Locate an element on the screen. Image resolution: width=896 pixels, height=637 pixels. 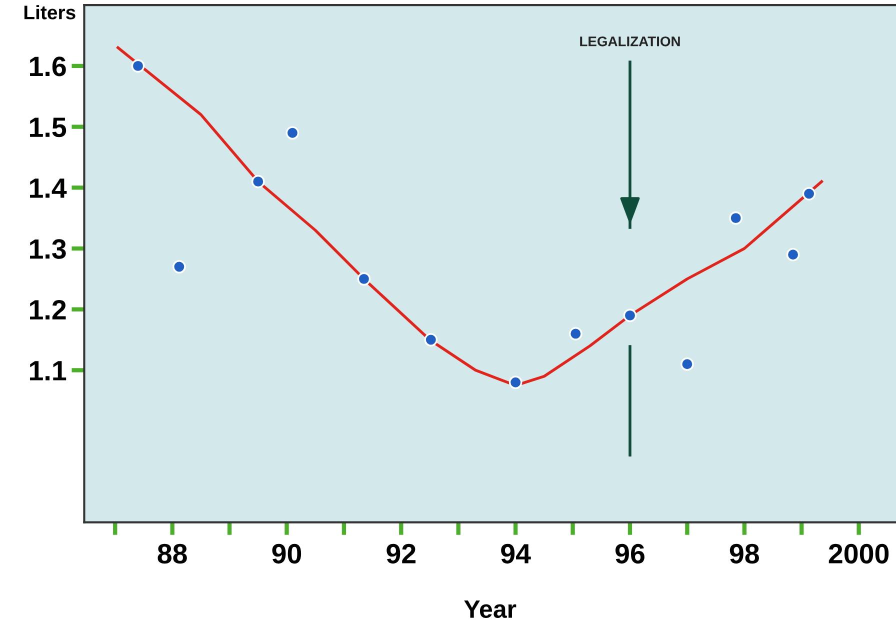
x-tick-label: 98 is located at coordinates (744, 554).